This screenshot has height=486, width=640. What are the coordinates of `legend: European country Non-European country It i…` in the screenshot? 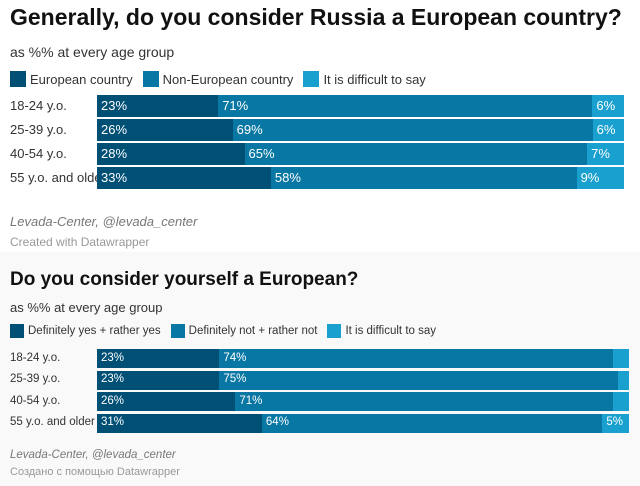 It's located at (218, 79).